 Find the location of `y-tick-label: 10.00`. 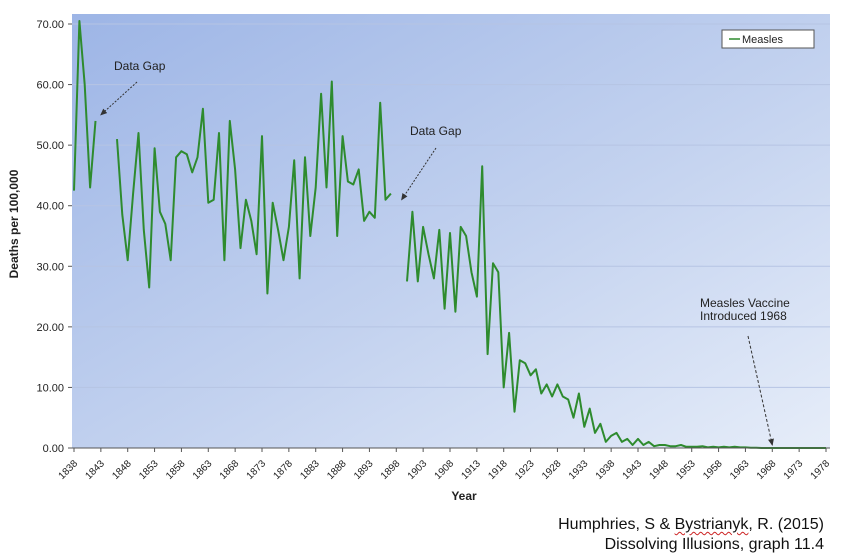

y-tick-label: 10.00 is located at coordinates (50, 388).